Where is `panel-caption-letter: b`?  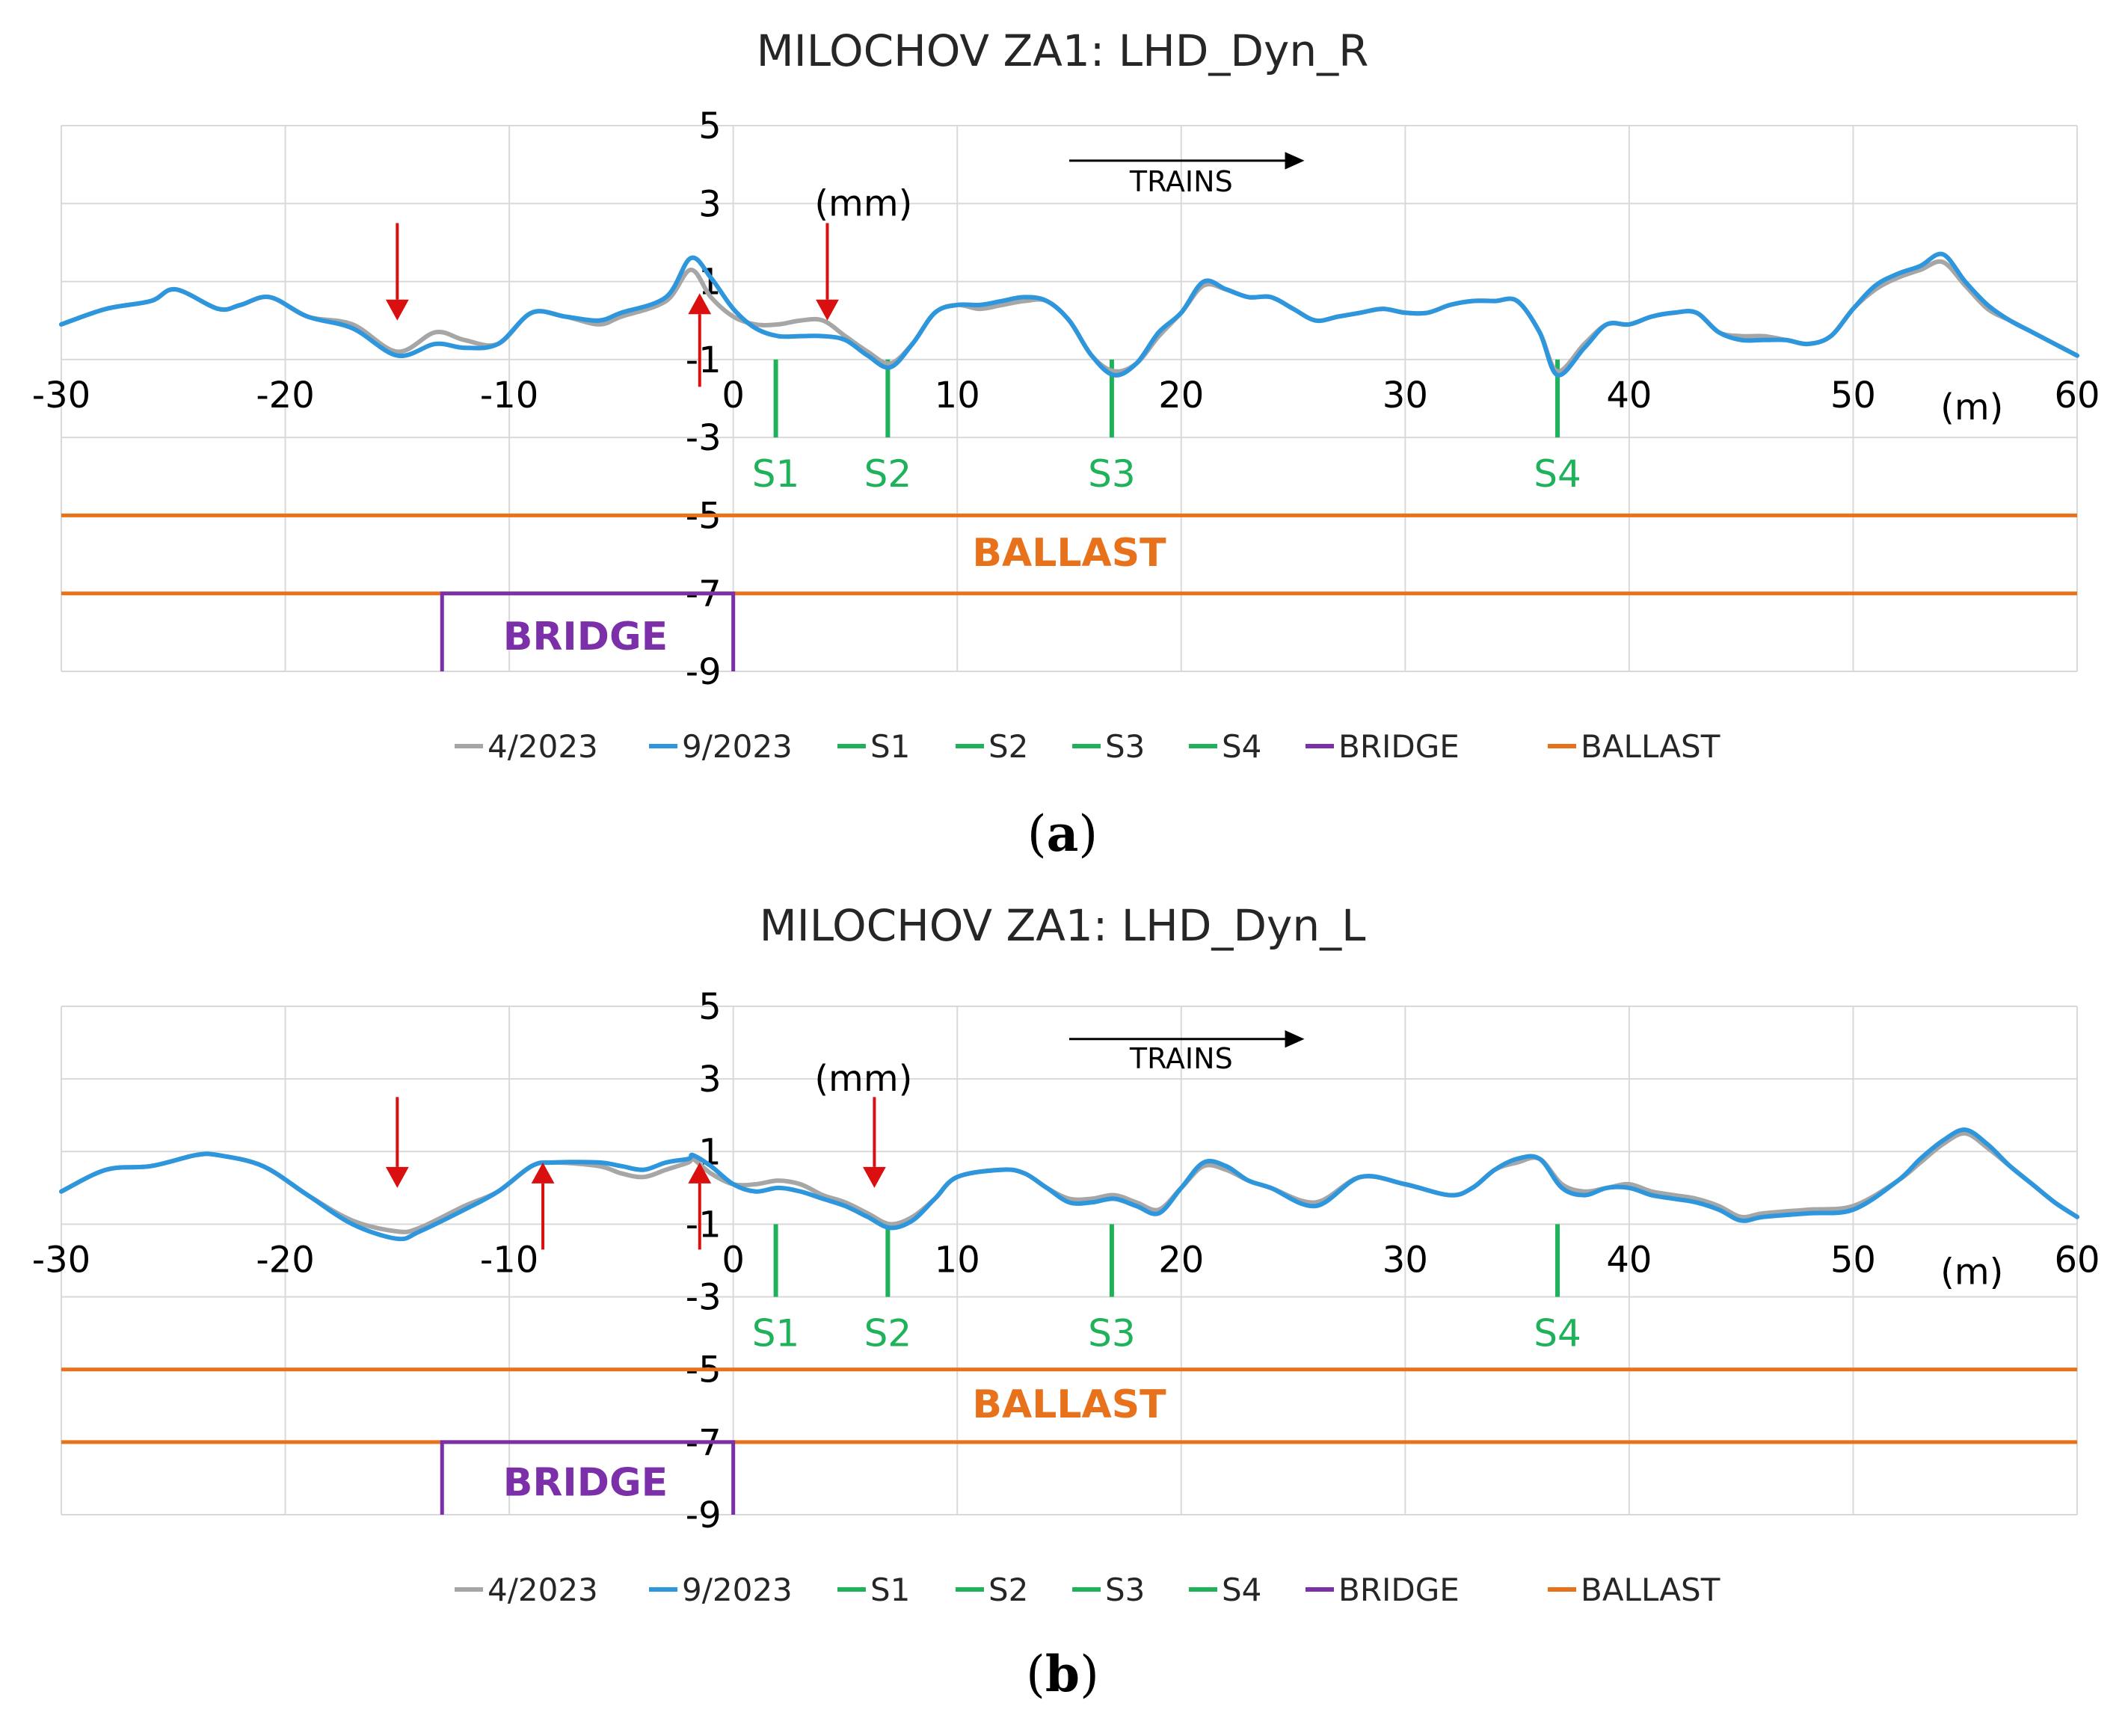 panel-caption-letter: b is located at coordinates (1062, 1674).